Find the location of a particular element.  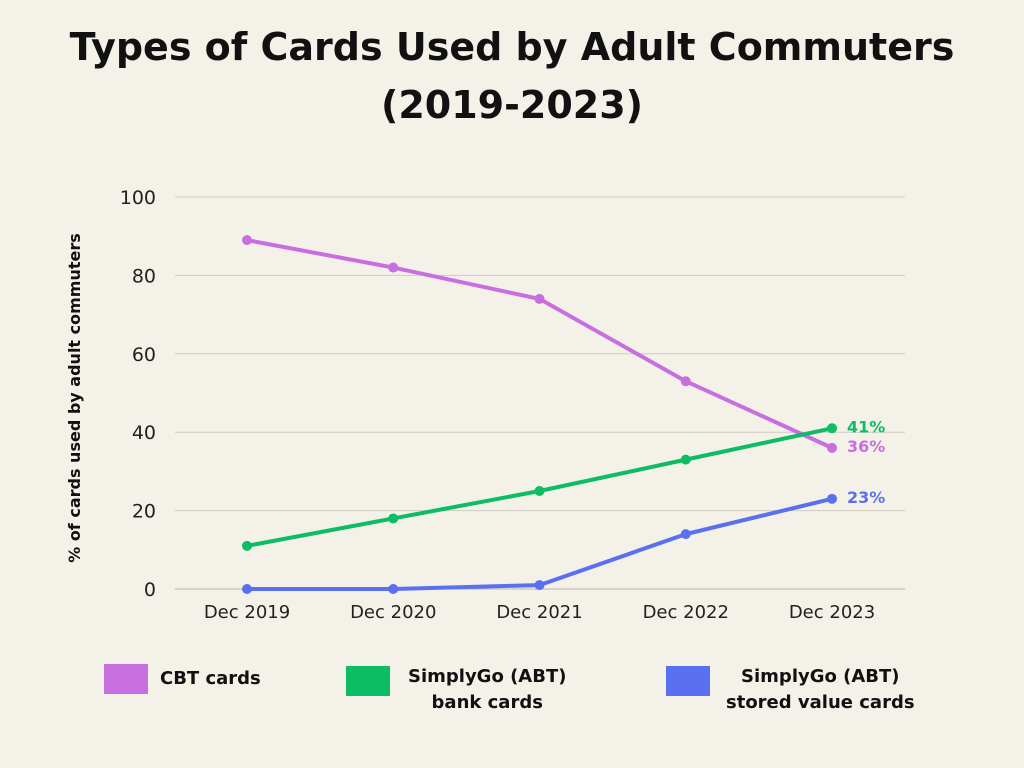

legend-label-stored-value-cards: SimplyGo (ABT) stored value cards is located at coordinates (820, 690).